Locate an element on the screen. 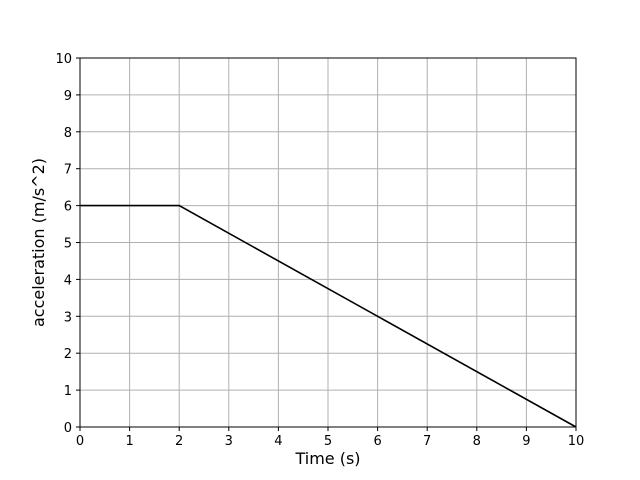 This screenshot has width=640, height=480. y-tick-label: 1 is located at coordinates (68, 391).